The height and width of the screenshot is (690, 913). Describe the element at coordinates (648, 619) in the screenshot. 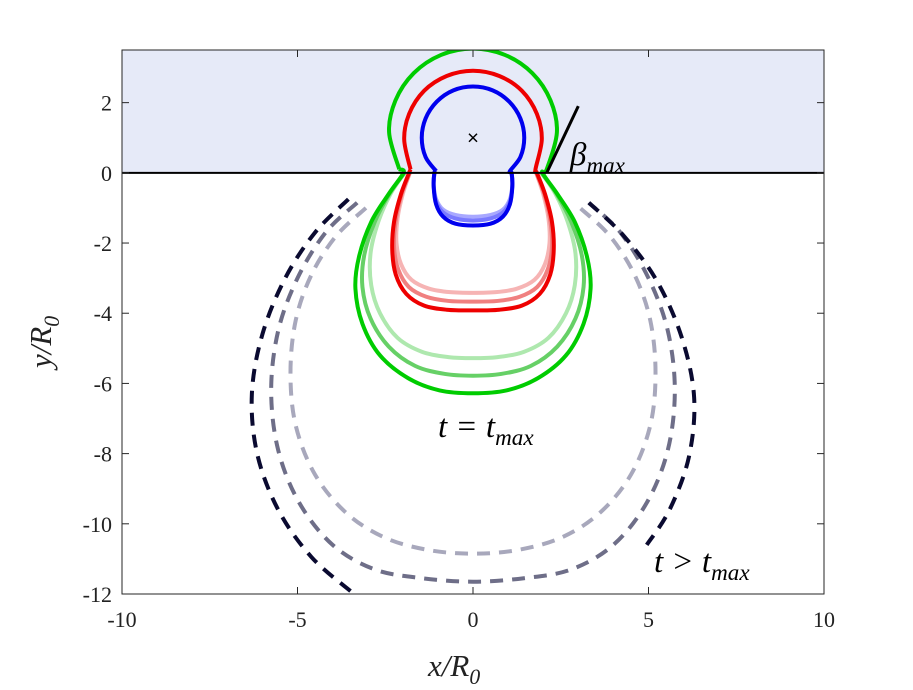

I see `x-tick-label: 5` at that location.